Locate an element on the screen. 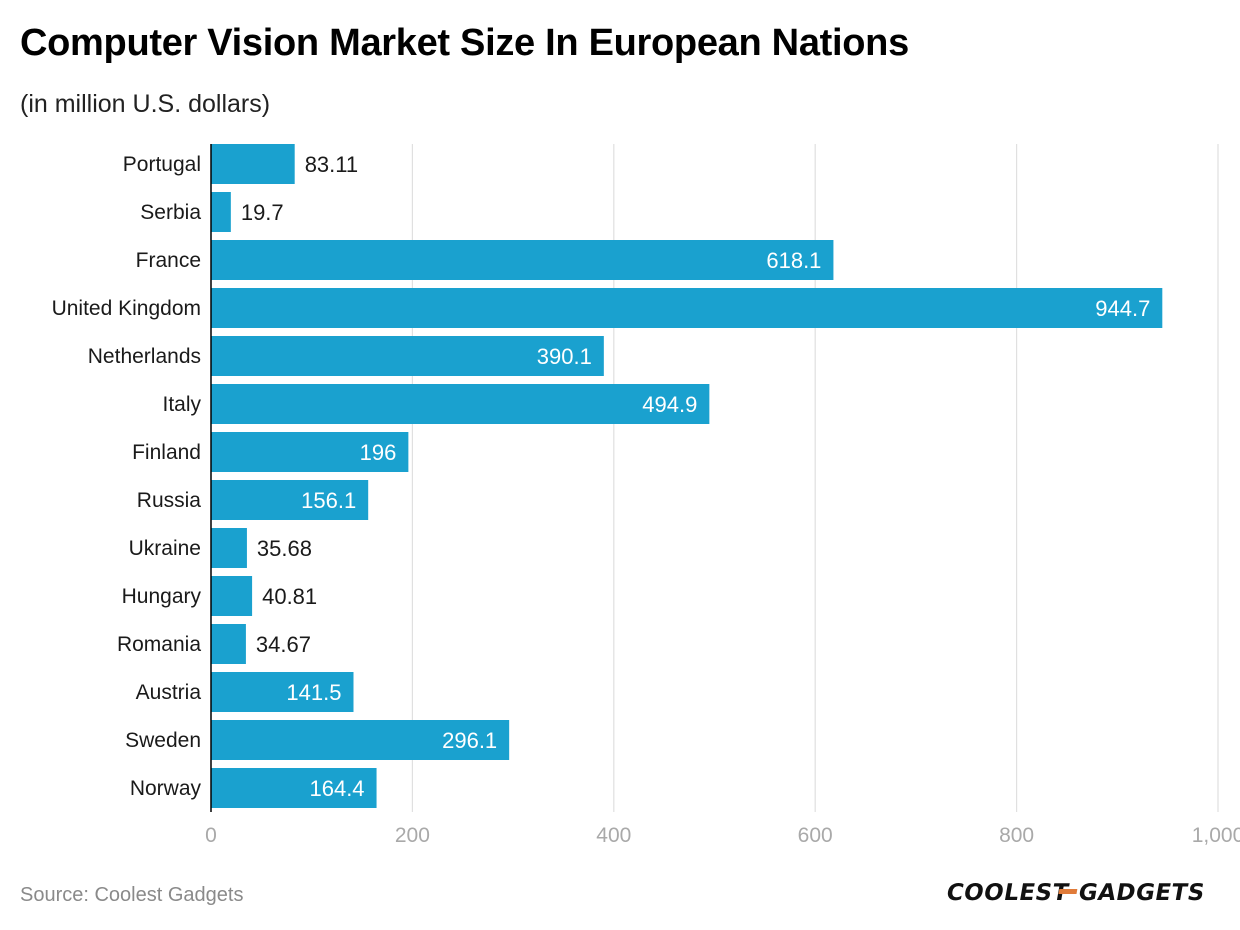 Image resolution: width=1240 pixels, height=930 pixels. category-label: Hungary is located at coordinates (162, 596).